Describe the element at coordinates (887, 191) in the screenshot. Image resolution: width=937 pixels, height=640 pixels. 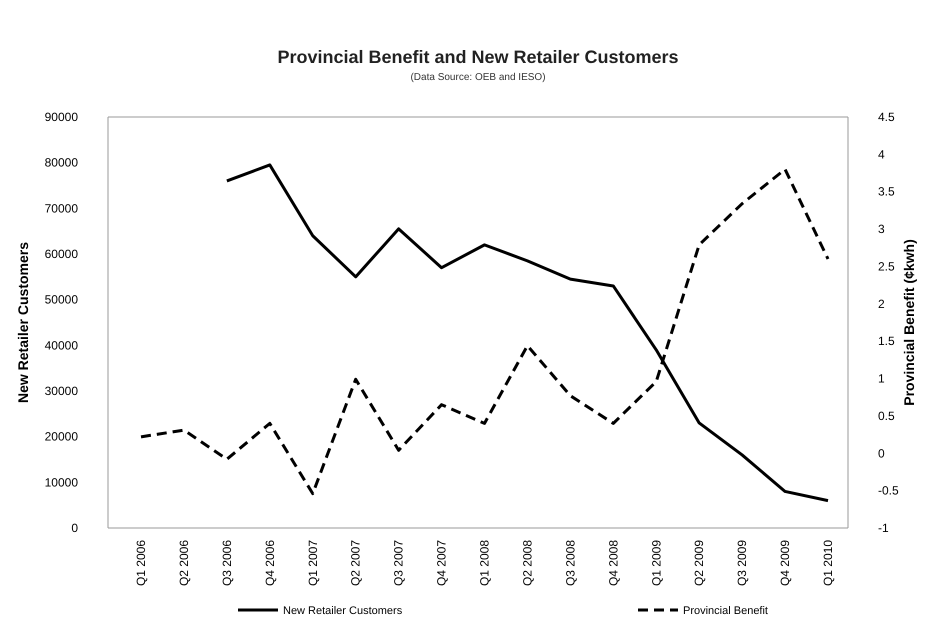
I see `y2-tick-label: 3.5` at that location.